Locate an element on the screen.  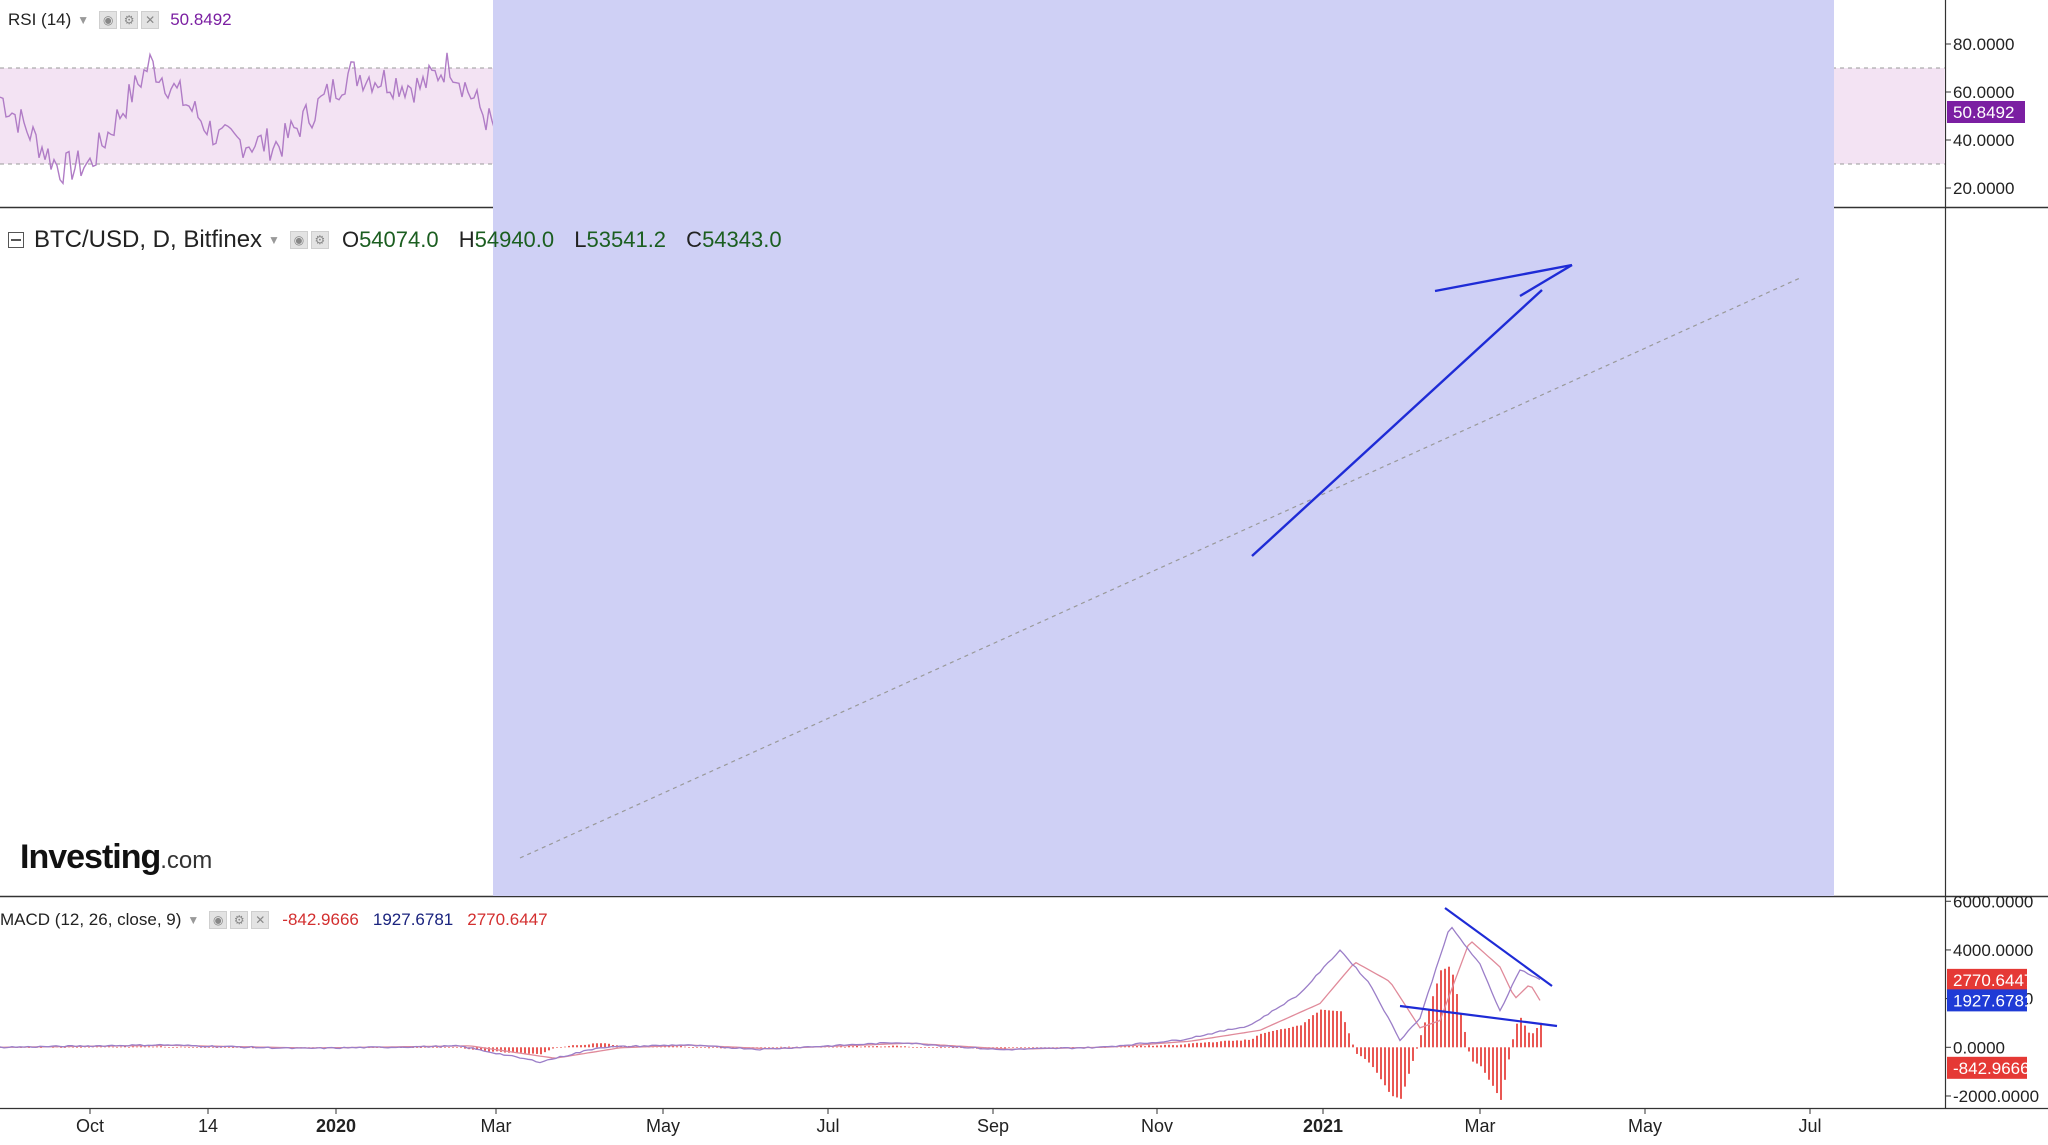
logo-brand: Investing is located at coordinates (90, 857).